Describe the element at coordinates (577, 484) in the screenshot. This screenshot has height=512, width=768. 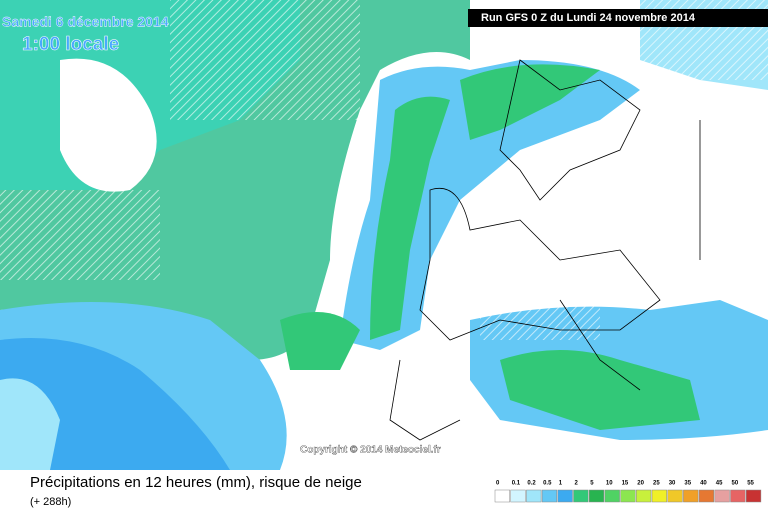
I see `legend-label: 2` at that location.